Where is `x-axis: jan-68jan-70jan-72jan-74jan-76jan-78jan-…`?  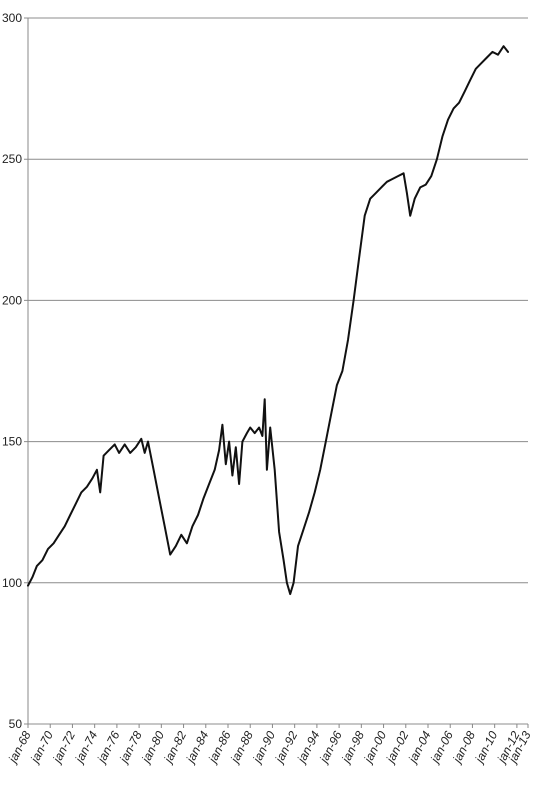 x-axis: jan-68jan-70jan-72jan-74jan-76jan-78jan-… is located at coordinates (269, 745).